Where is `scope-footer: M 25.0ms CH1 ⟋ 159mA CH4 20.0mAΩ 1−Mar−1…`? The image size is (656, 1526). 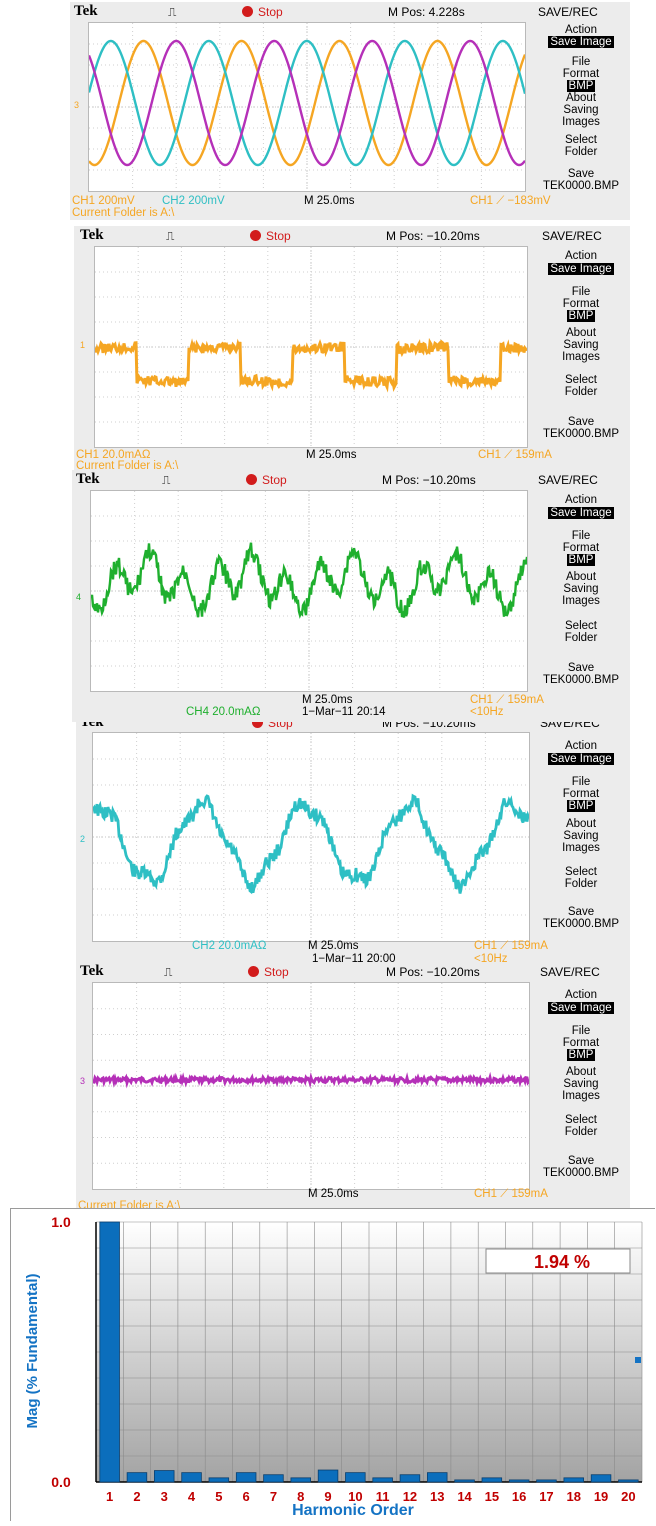 scope-footer: M 25.0ms CH1 ⟋ 159mA CH4 20.0mAΩ 1−Mar−1… is located at coordinates (351, 708).